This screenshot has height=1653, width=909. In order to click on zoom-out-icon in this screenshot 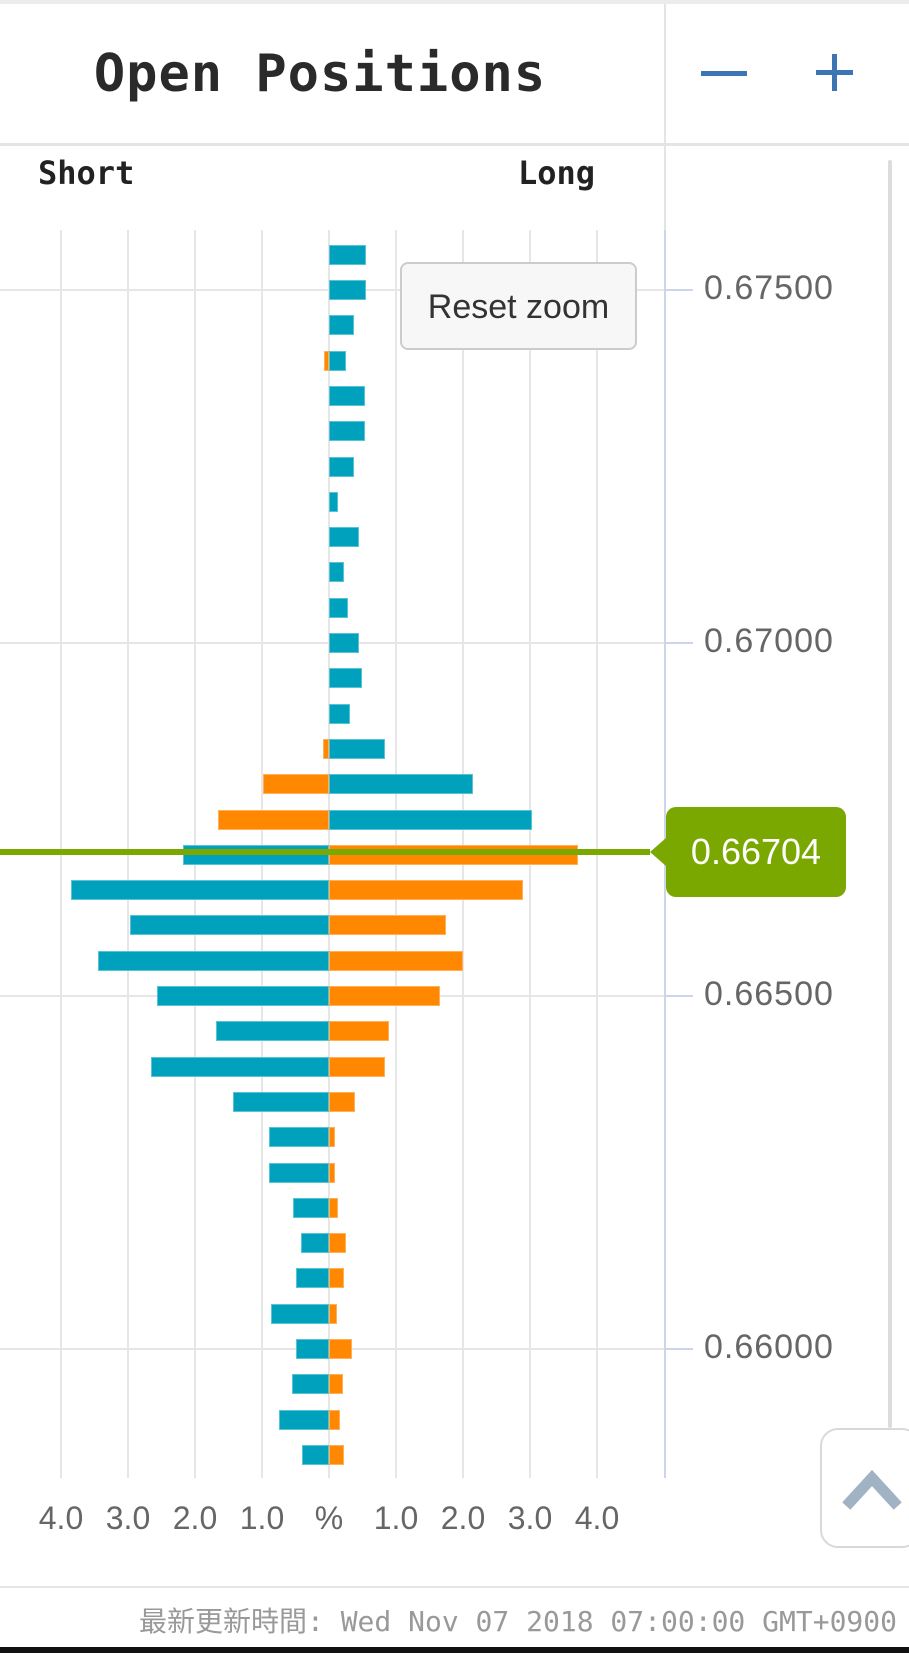, I will do `click(724, 73)`.